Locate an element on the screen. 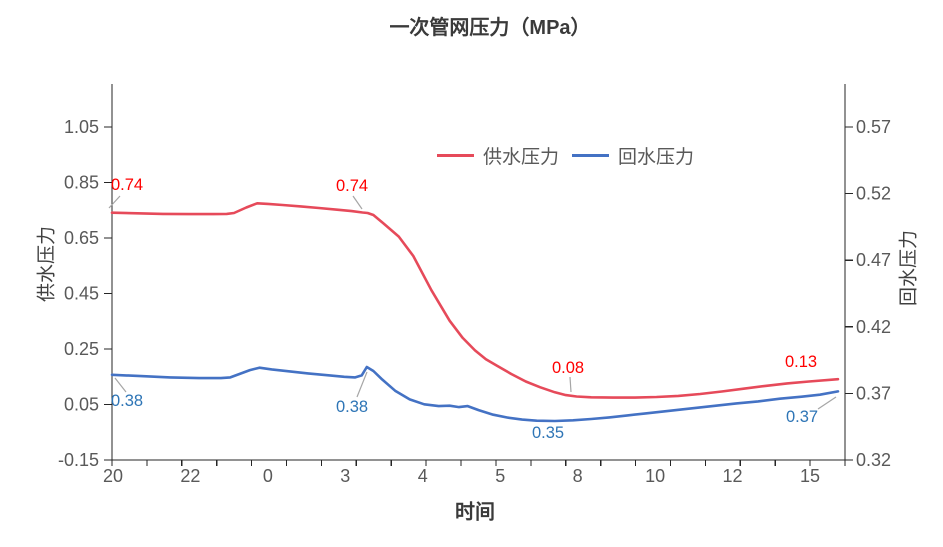 The image size is (943, 547). legend-item-supply: 供水压力 is located at coordinates (498, 155).